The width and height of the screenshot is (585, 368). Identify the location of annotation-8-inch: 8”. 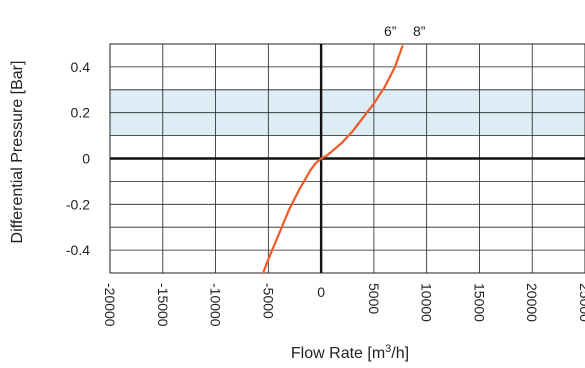
(419, 31).